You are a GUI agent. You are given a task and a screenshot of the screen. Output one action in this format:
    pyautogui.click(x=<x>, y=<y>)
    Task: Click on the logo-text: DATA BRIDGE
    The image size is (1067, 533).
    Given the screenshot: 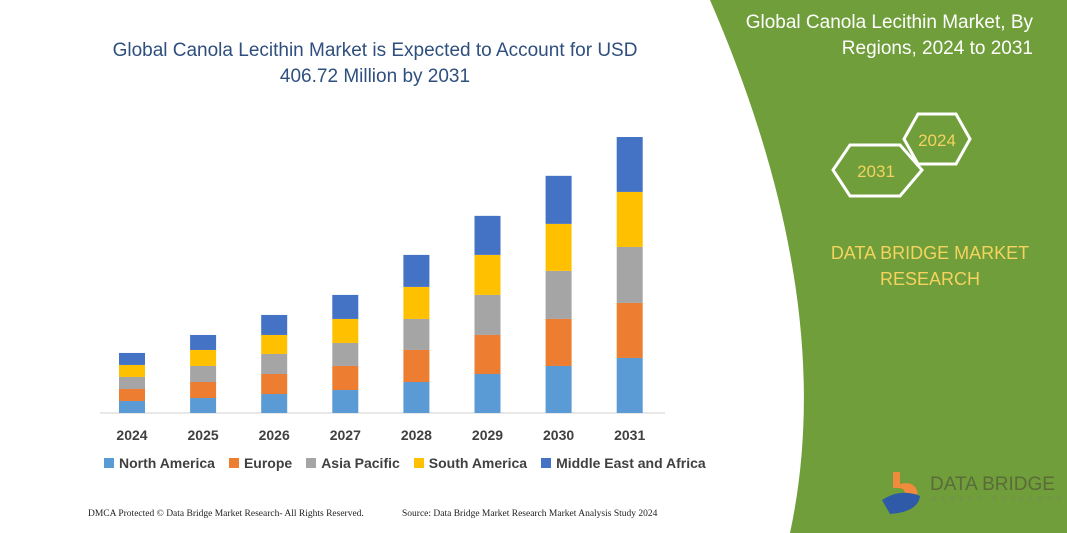 What is the action you would take?
    pyautogui.click(x=992, y=484)
    